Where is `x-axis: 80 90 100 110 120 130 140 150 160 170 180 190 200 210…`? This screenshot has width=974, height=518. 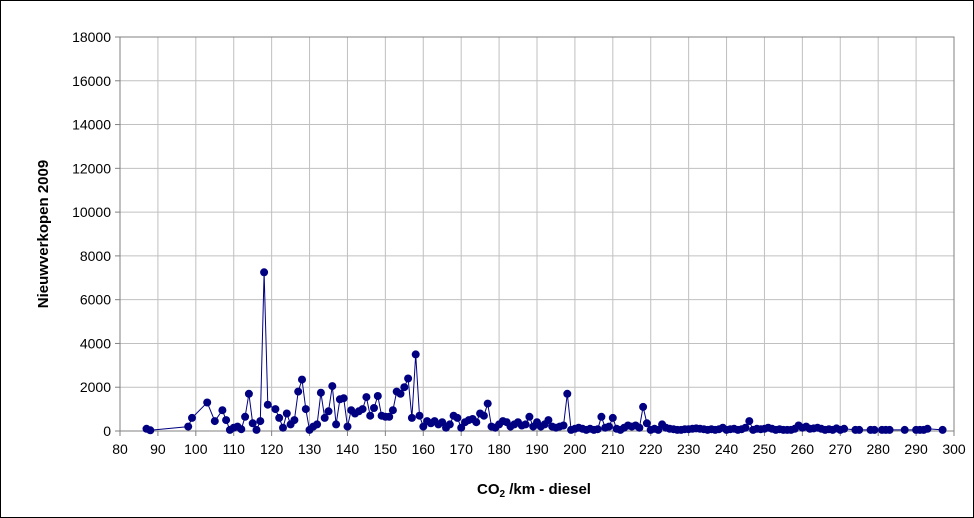 x-axis: 80 90 100 110 120 130 140 150 160 170 180 190 200 210… is located at coordinates (539, 444).